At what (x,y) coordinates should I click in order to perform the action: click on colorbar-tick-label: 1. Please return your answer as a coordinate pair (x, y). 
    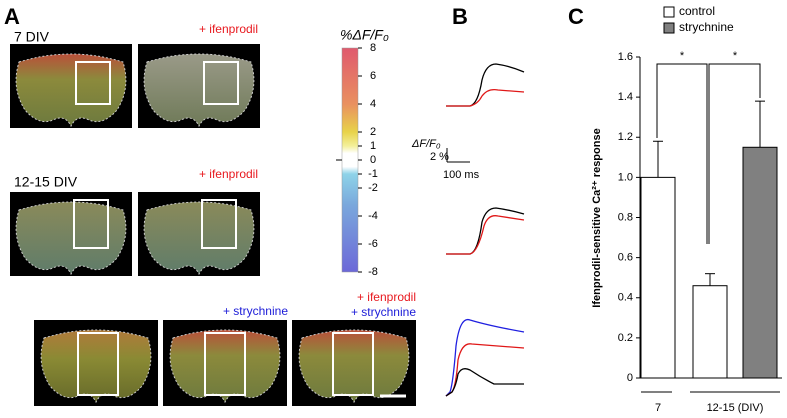
    Looking at the image, I should click on (373, 146).